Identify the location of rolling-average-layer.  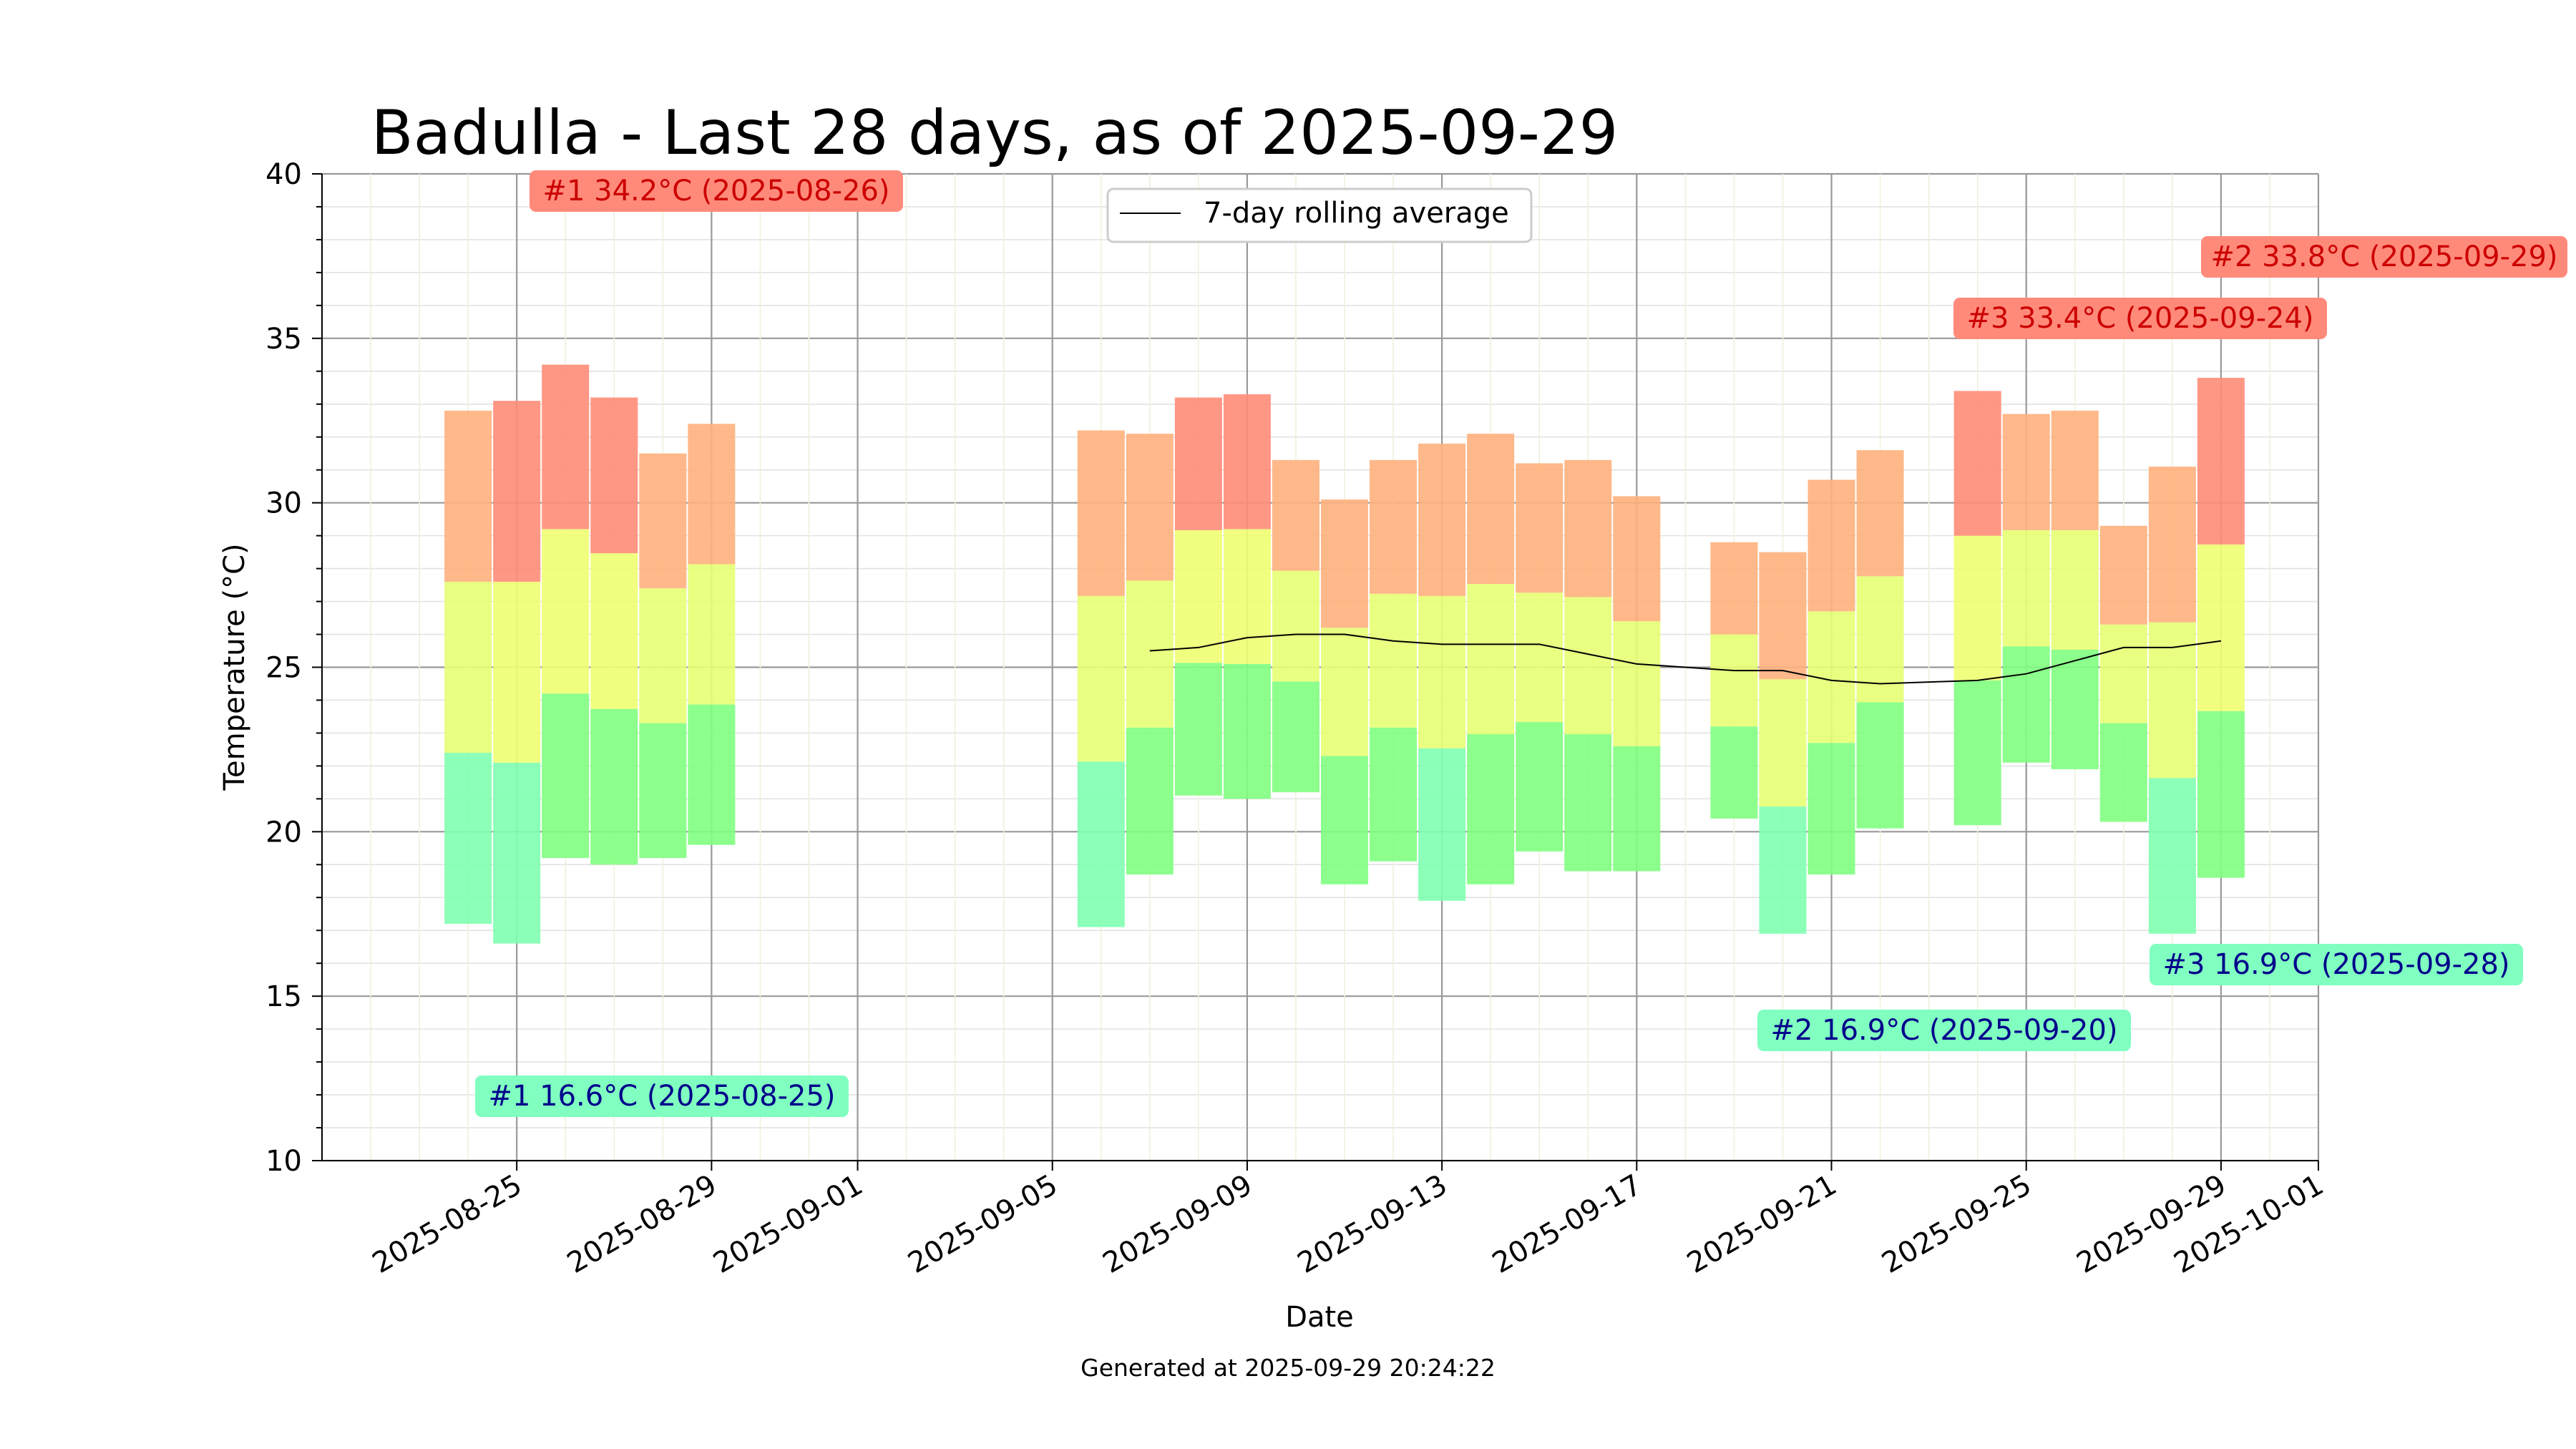
(1685, 659).